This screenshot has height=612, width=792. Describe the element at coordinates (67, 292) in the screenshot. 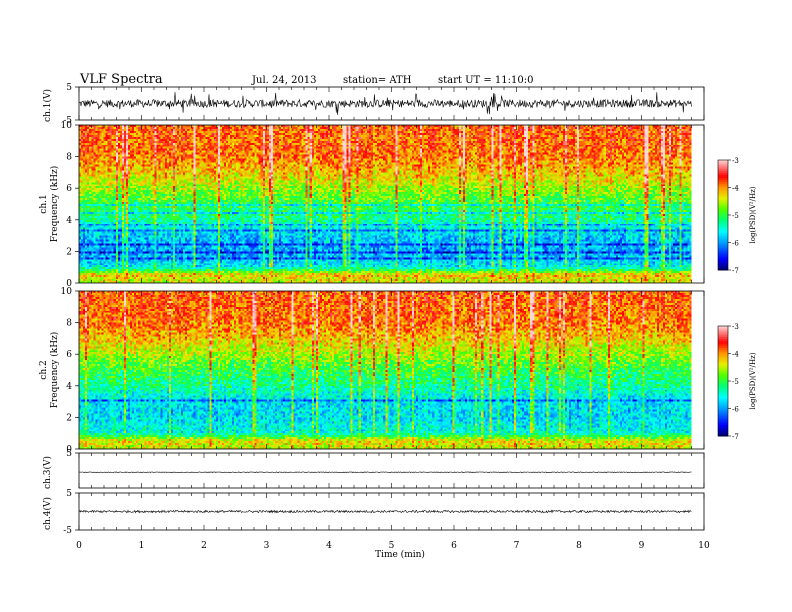

I see `ch2-spectrogram-ytick-label: 10` at that location.